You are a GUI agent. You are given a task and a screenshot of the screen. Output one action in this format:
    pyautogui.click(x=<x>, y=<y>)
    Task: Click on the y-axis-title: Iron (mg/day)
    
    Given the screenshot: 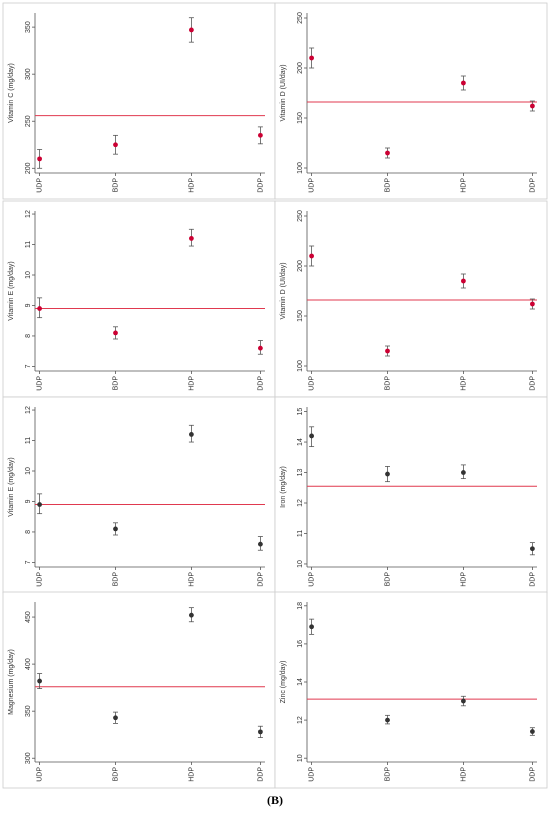 What is the action you would take?
    pyautogui.click(x=283, y=487)
    